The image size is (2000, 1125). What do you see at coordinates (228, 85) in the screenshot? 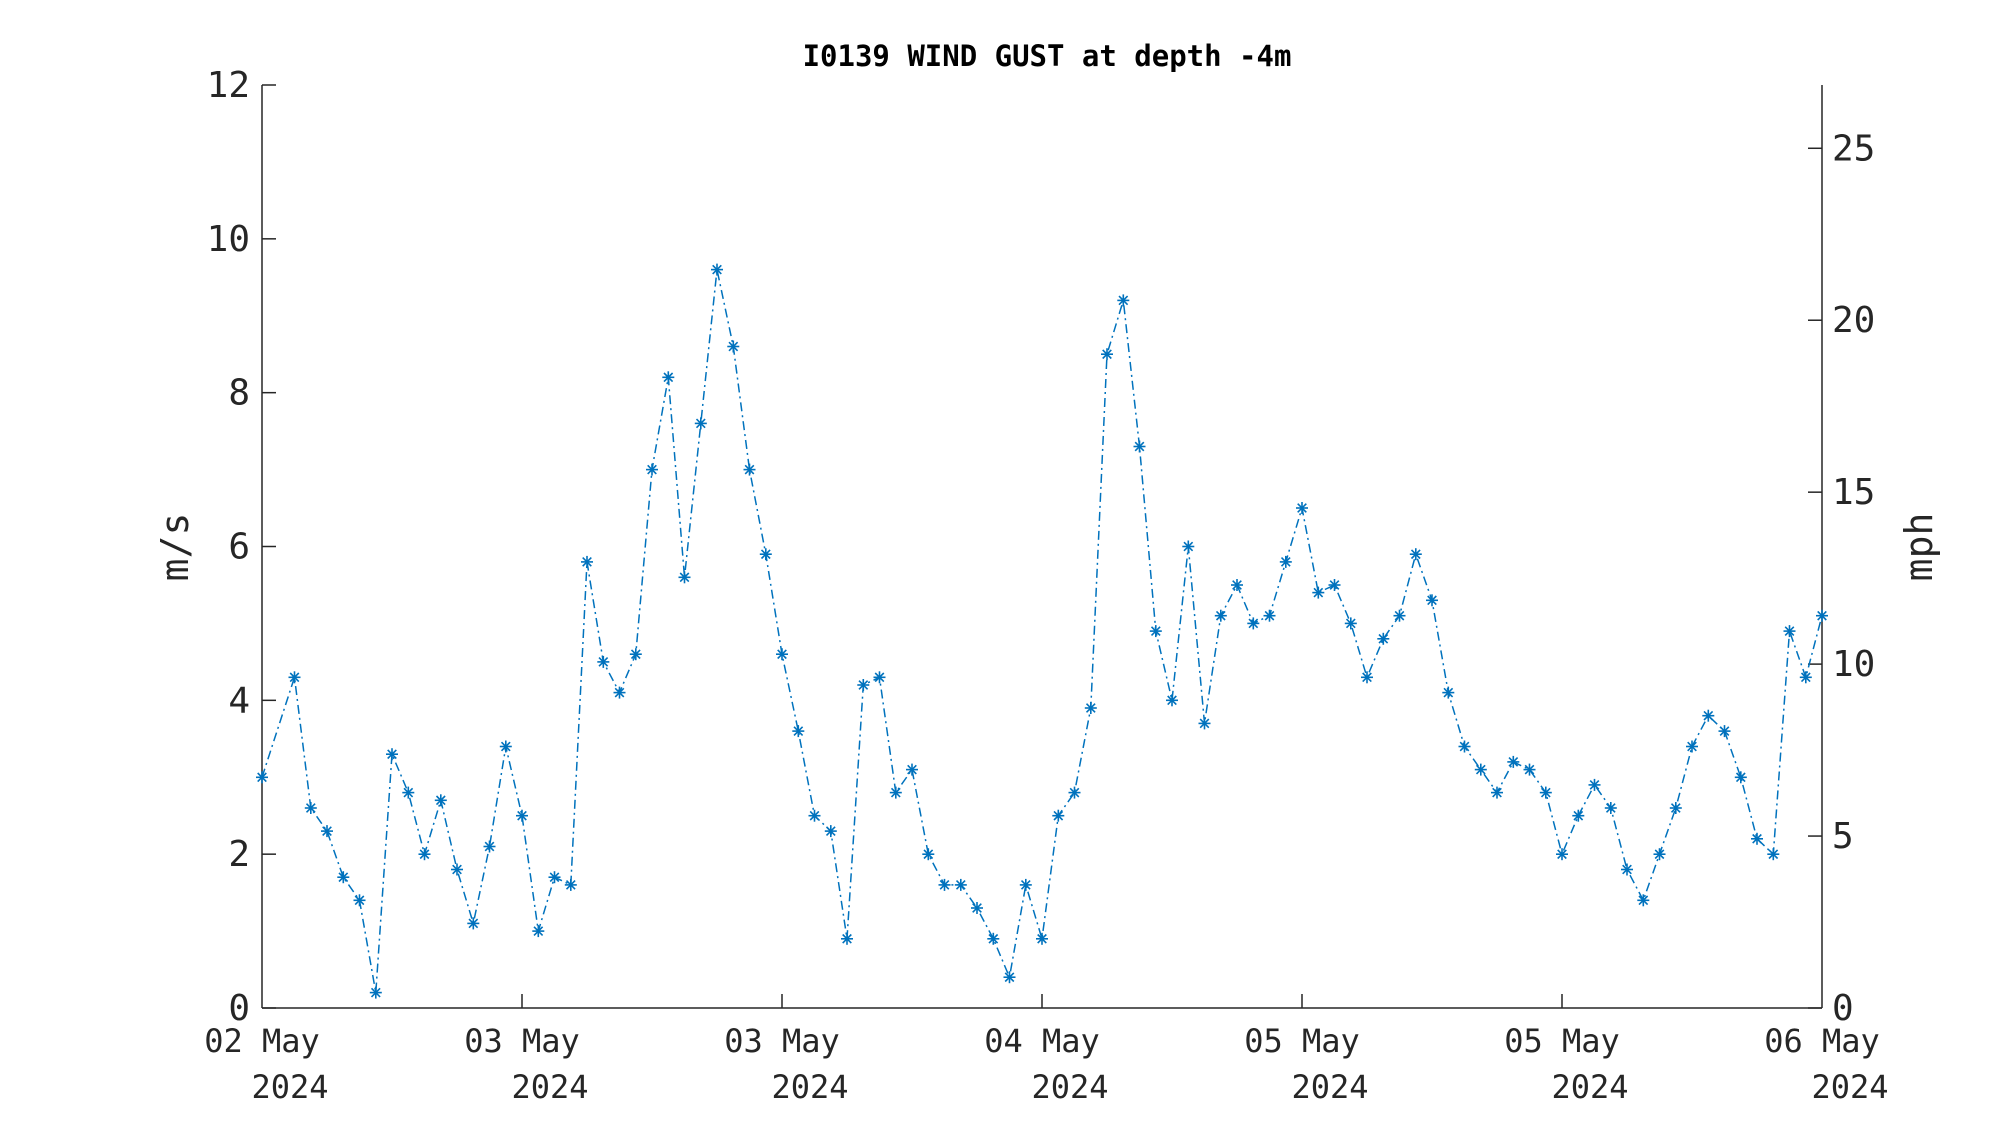
I see `y-tick-label: 12` at bounding box center [228, 85].